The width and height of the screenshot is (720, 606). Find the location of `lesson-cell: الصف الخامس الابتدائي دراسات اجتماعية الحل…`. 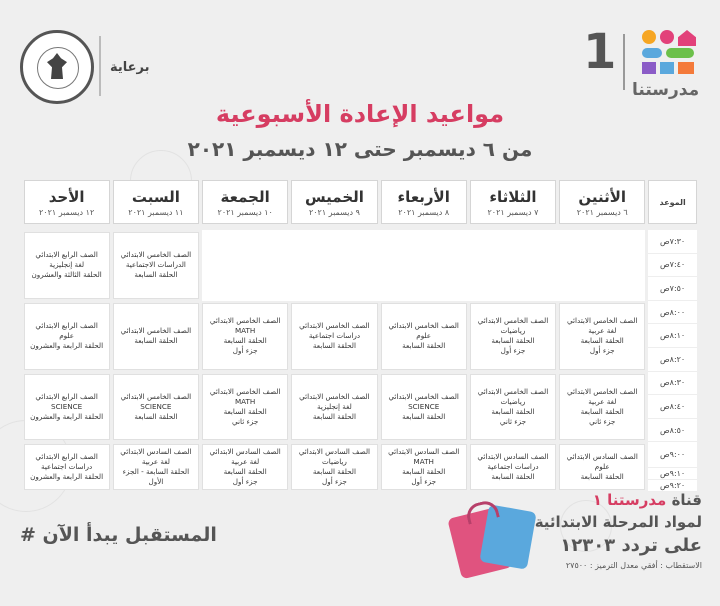

lesson-cell: الصف الخامس الابتدائي دراسات اجتماعية الحل… is located at coordinates (334, 336).